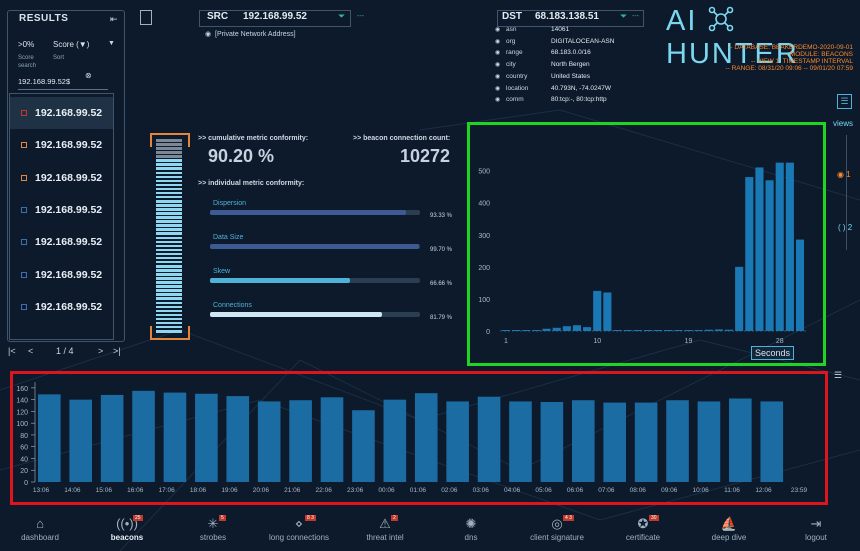 The image size is (860, 551). What do you see at coordinates (441, 284) in the screenshot?
I see `metric-bar-pct: 66.66 %` at bounding box center [441, 284].